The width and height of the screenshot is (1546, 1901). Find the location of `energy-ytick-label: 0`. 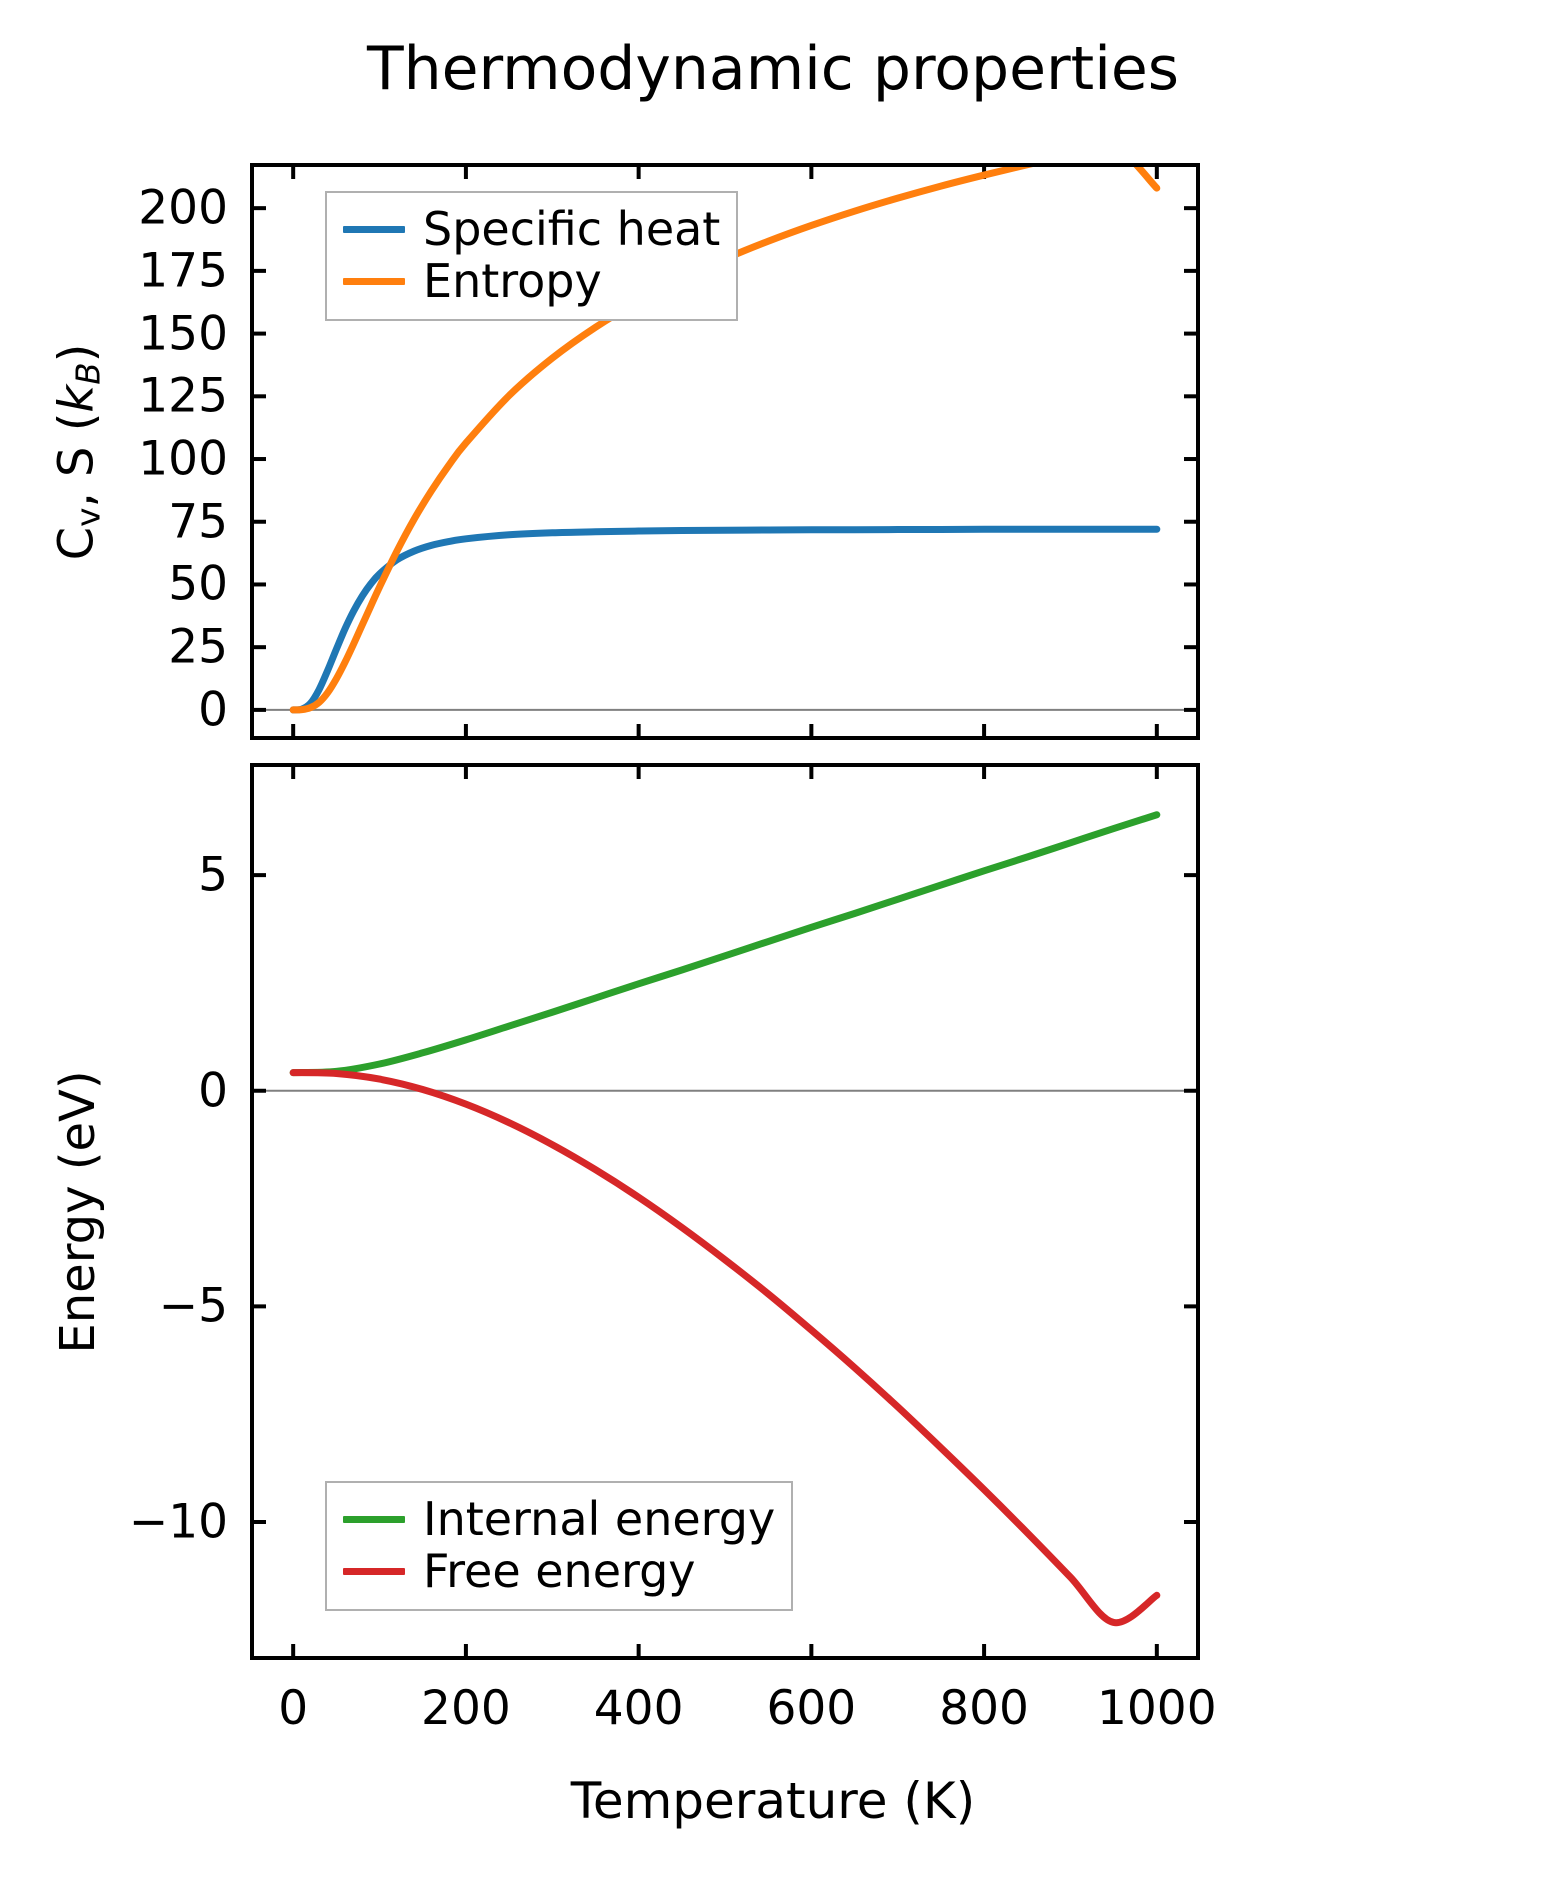

energy-ytick-label: 0 is located at coordinates (213, 1091).